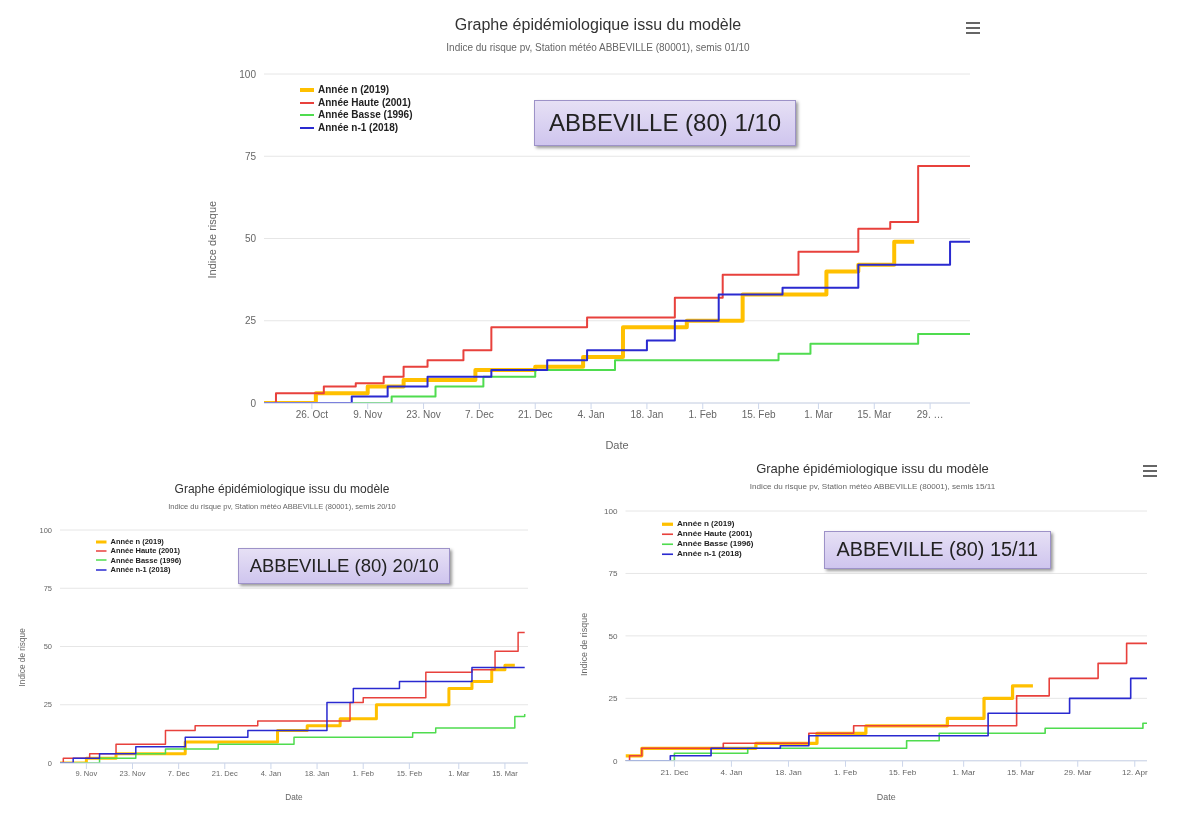 Image resolution: width=1183 pixels, height=814 pixels. I want to click on x-tick-label: 12. Apr, so click(1134, 772).